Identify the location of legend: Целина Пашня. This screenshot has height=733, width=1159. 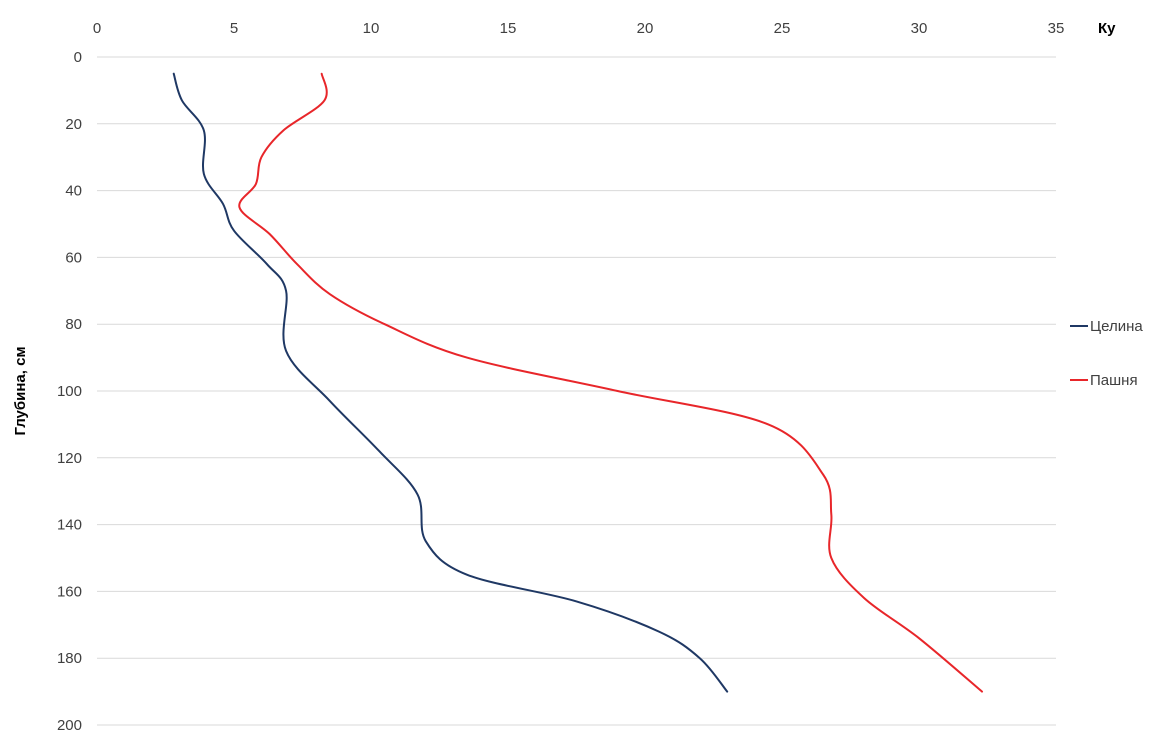
(1106, 353).